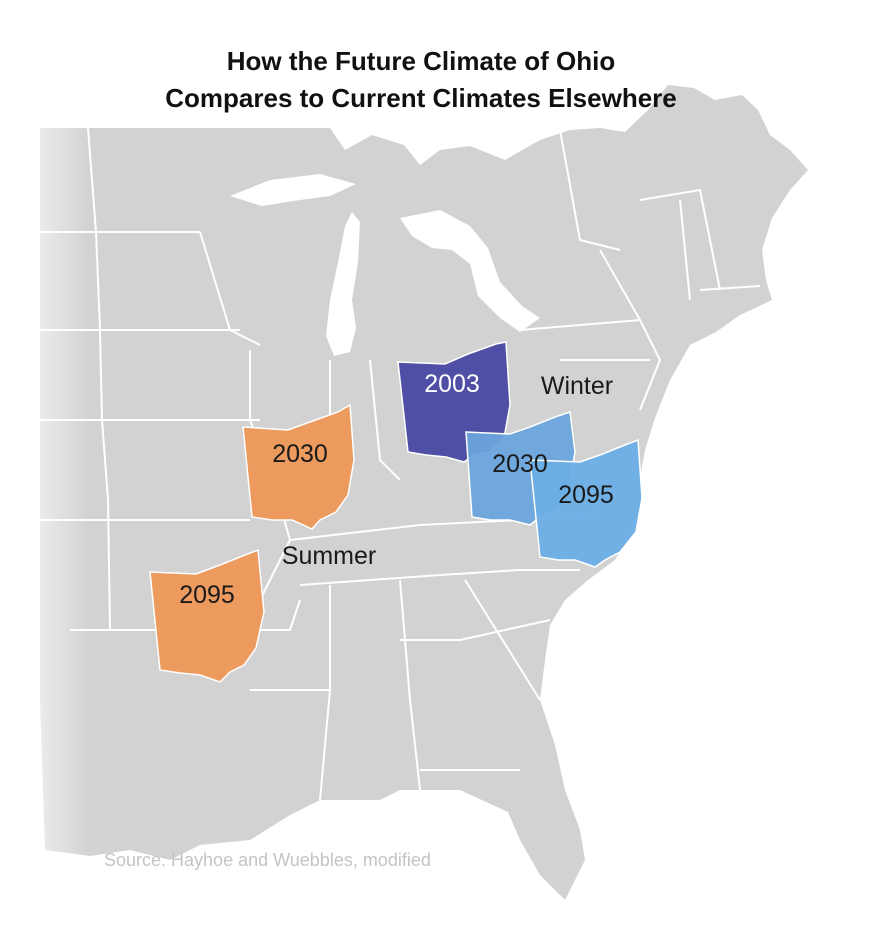  Describe the element at coordinates (267, 860) in the screenshot. I see `source-credit: Source: Hayhoe and Wuebbles, modified` at that location.